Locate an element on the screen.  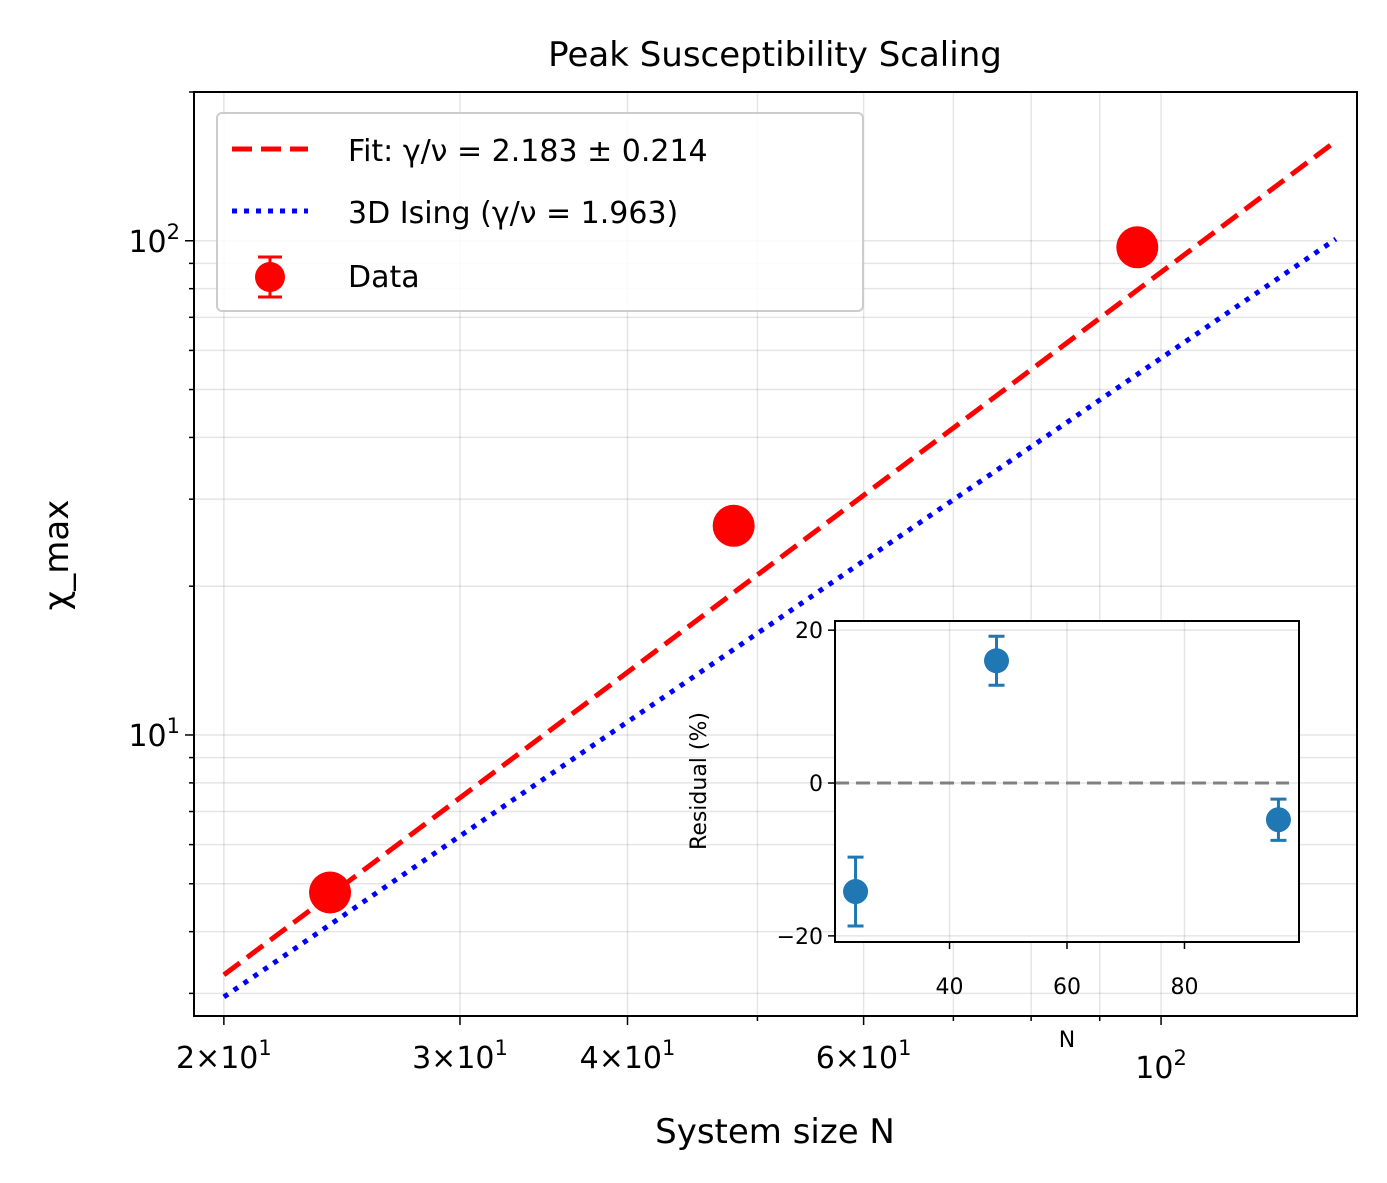
x-axis-label: System size N is located at coordinates (775, 1132).